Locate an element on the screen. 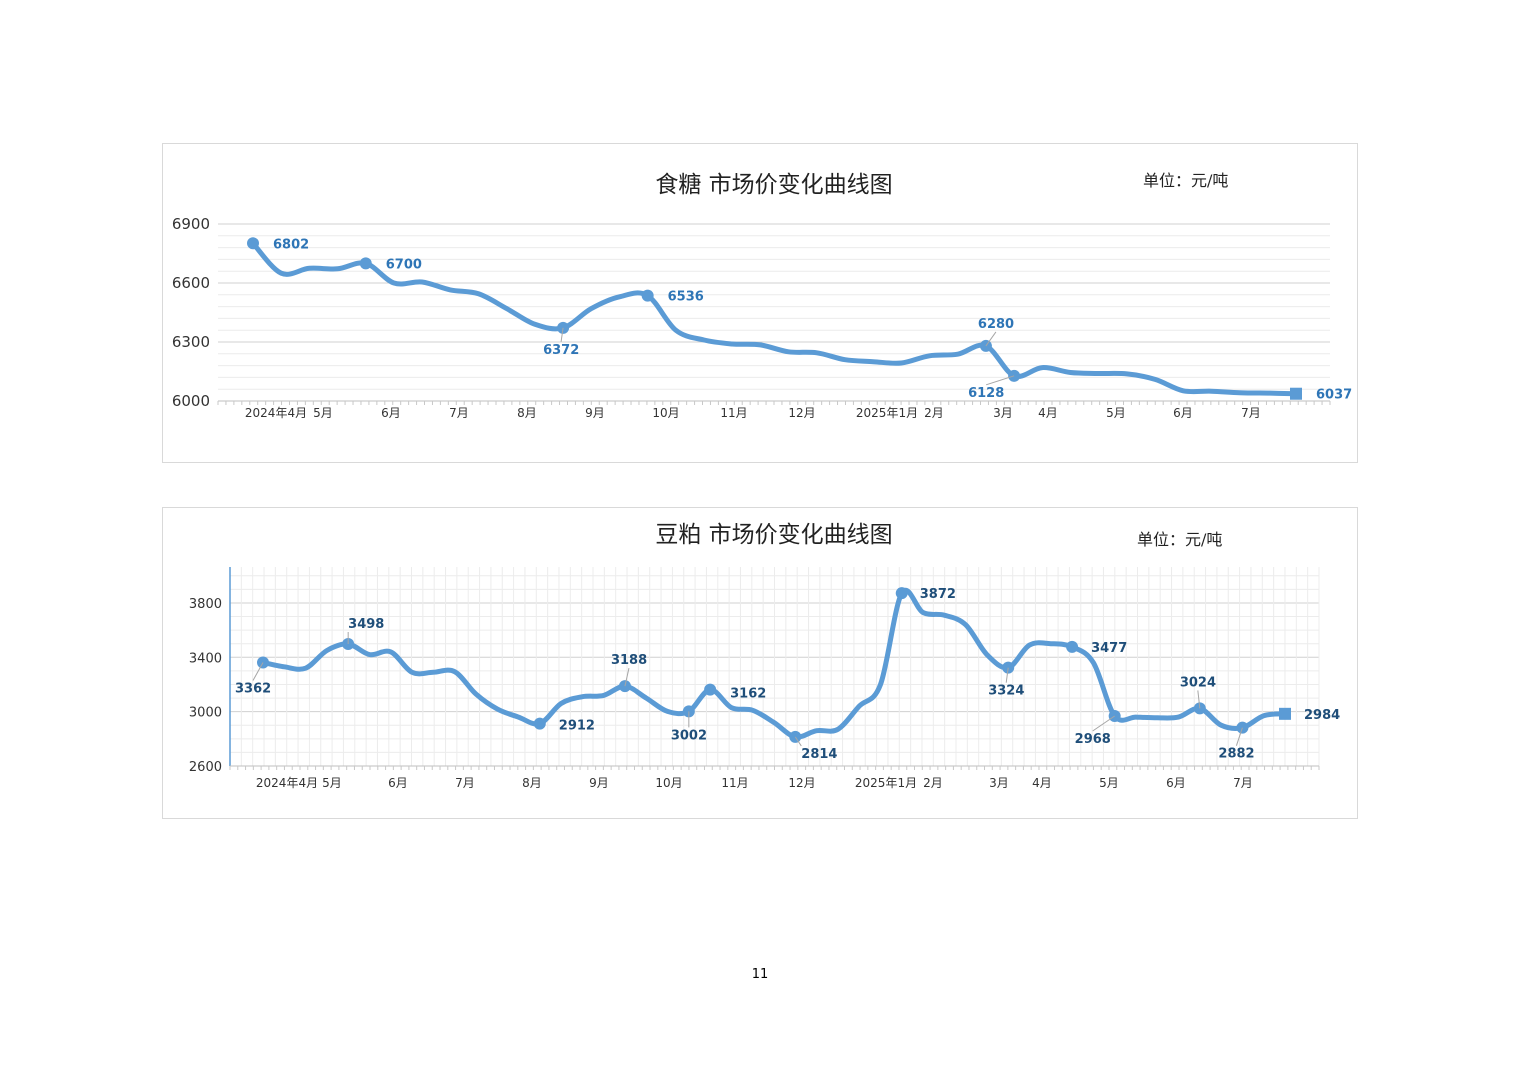 The height and width of the screenshot is (1074, 1520). data-label: 3498 is located at coordinates (366, 624).